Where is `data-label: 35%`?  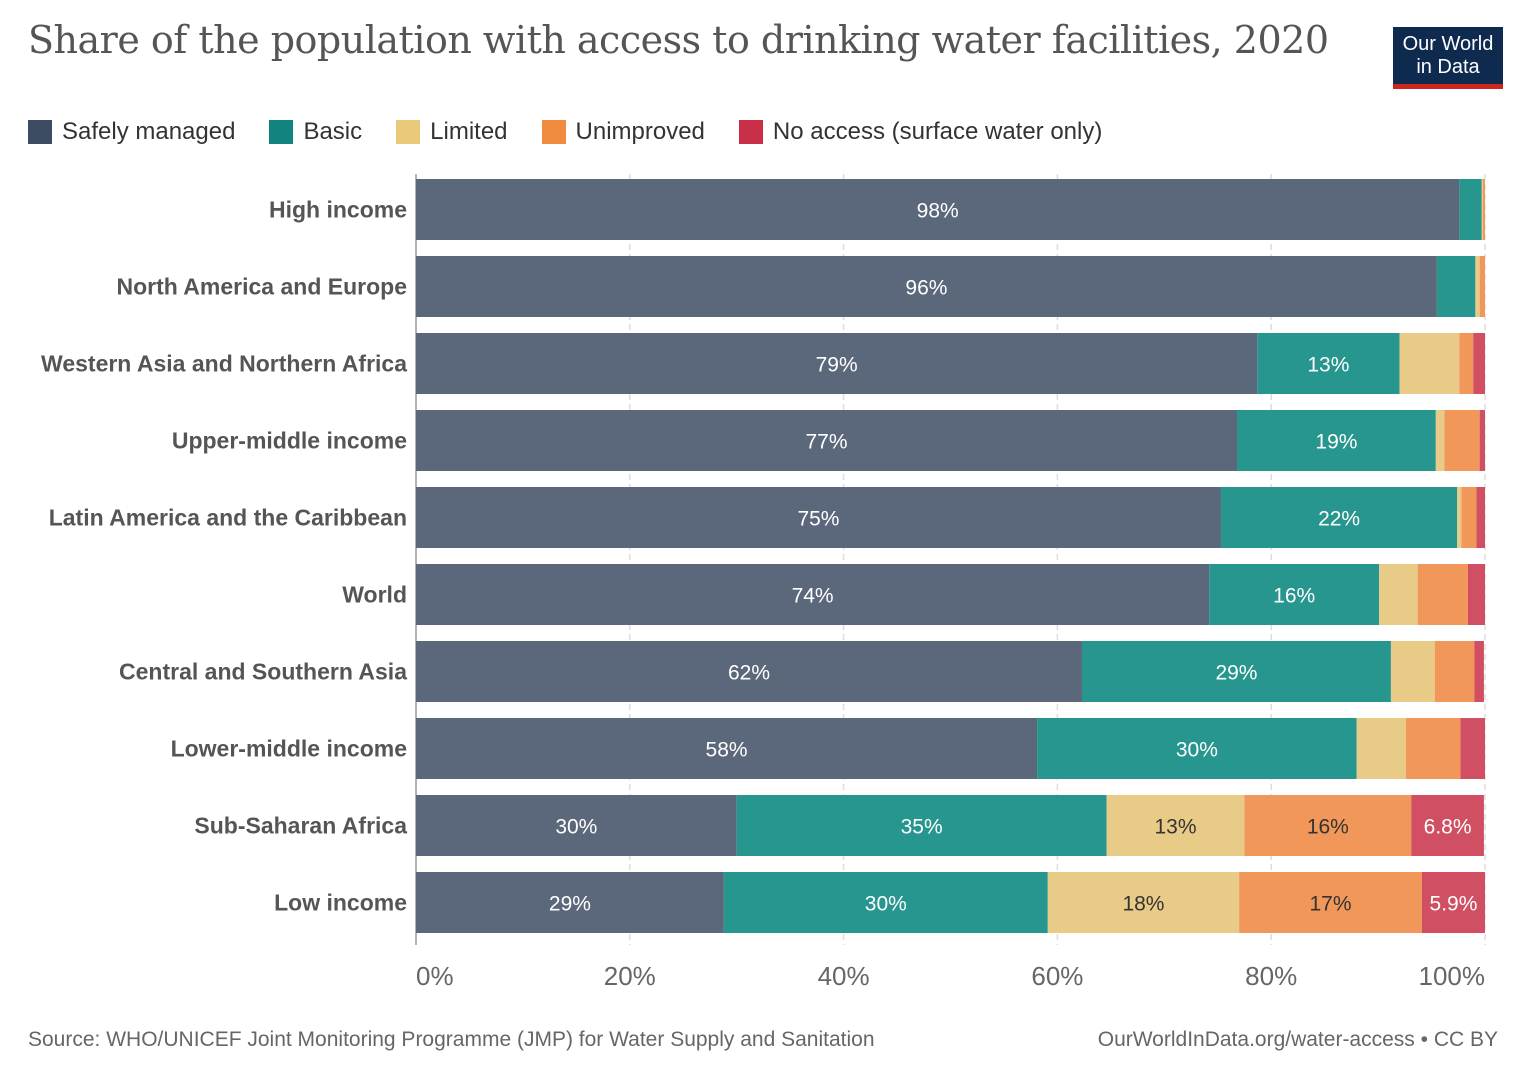 data-label: 35% is located at coordinates (922, 827).